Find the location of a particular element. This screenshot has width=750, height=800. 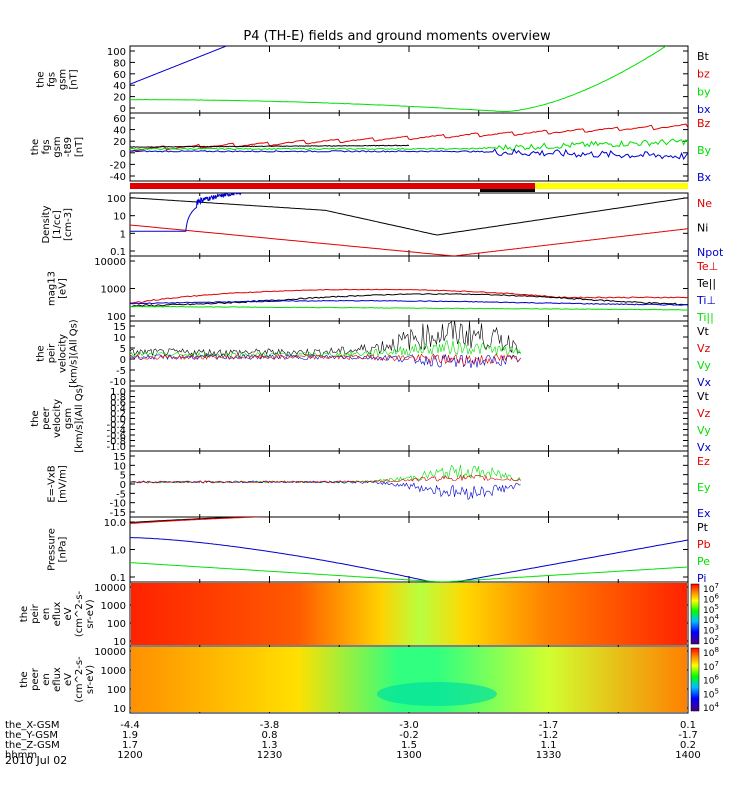

line-Bt-dsl is located at coordinates (270, 146).